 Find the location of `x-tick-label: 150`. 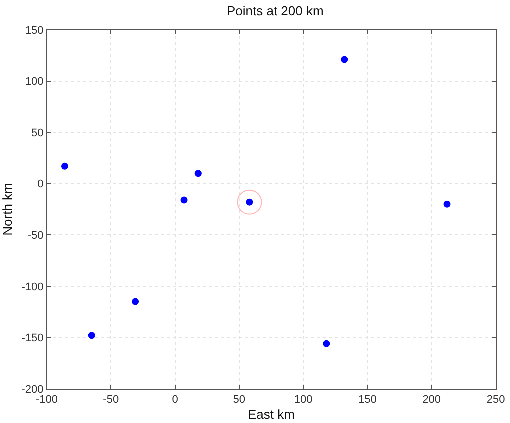

x-tick-label: 150 is located at coordinates (367, 400).